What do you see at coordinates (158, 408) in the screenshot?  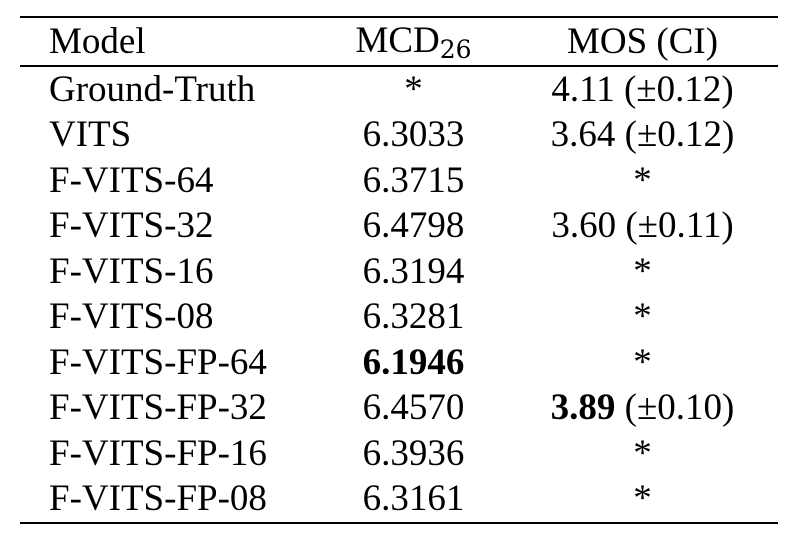 I see `cell-model: F-VITS-FP-32` at bounding box center [158, 408].